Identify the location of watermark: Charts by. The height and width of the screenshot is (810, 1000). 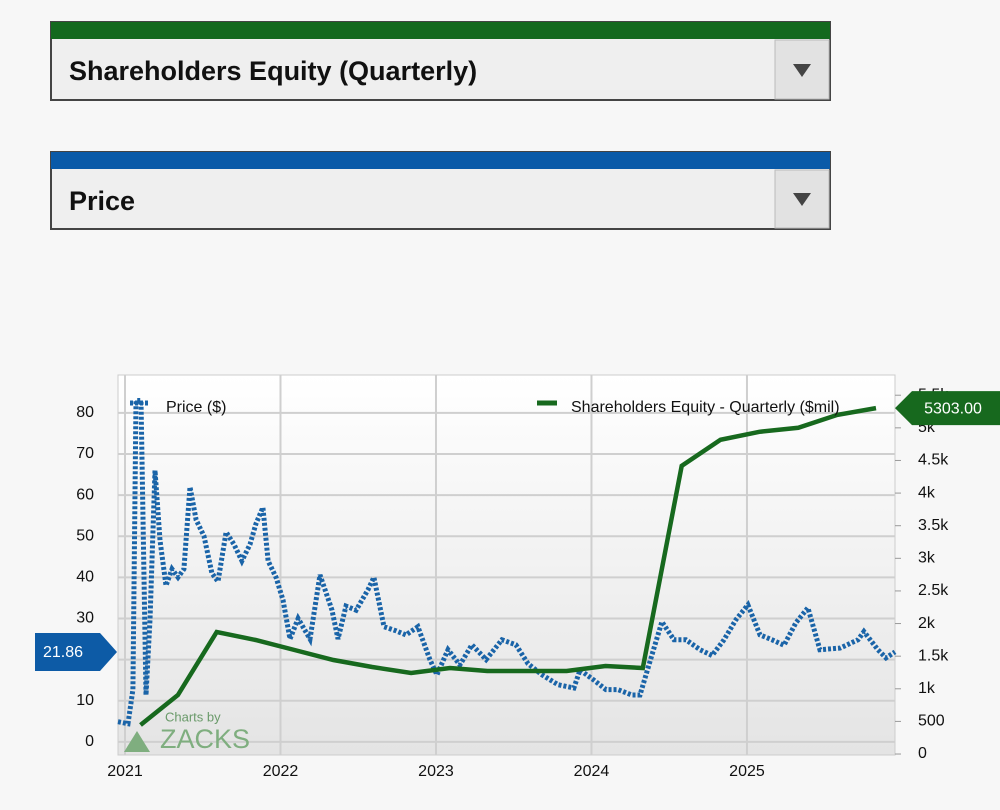
(193, 716).